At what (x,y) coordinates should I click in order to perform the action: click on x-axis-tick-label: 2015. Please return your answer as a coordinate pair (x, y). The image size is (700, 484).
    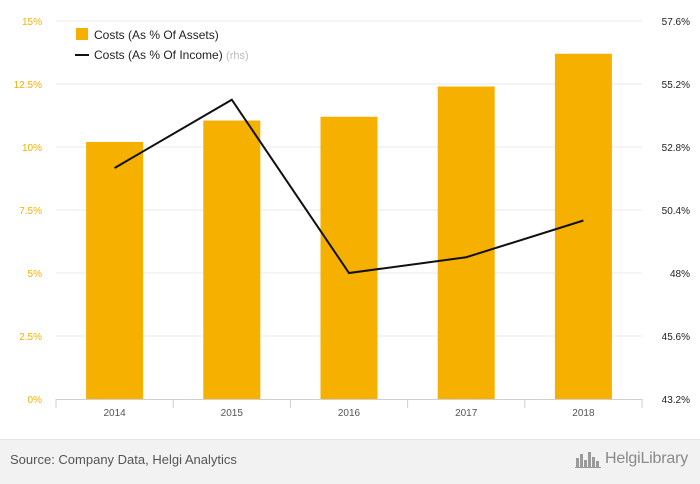
    Looking at the image, I should click on (232, 413).